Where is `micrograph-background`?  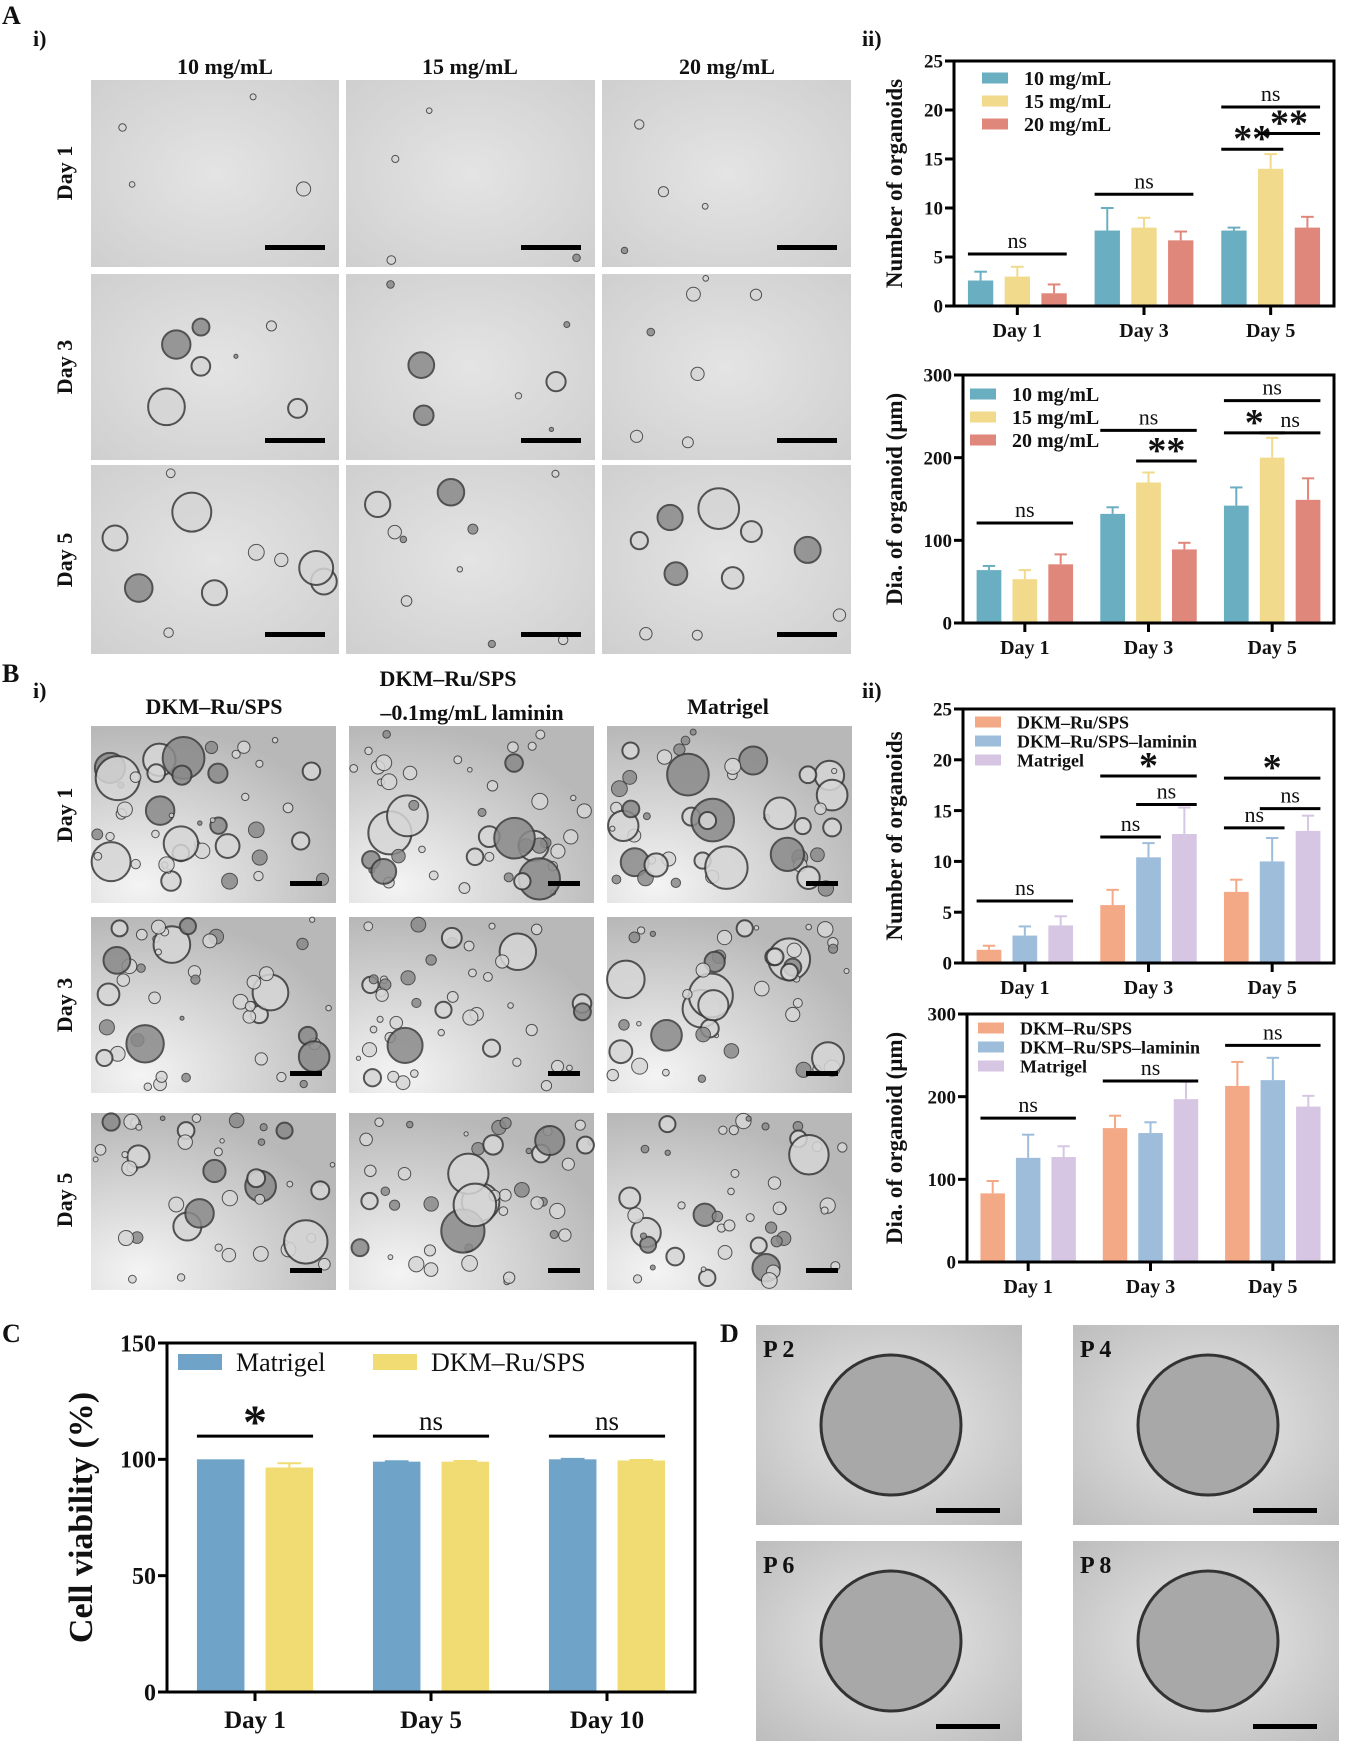
micrograph-background is located at coordinates (213, 814).